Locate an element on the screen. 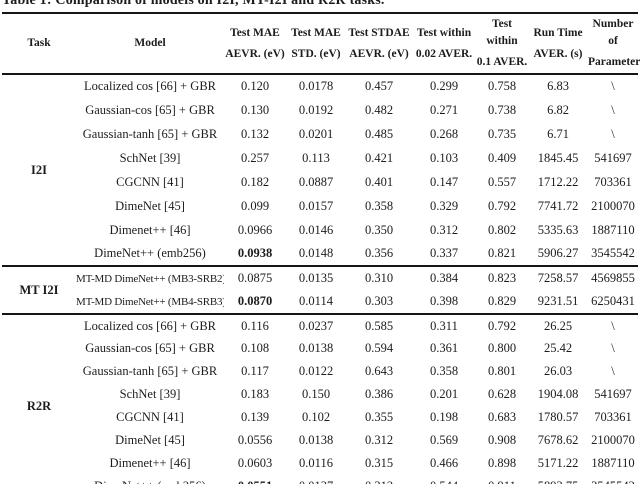 The width and height of the screenshot is (640, 484). header-line1: Number of is located at coordinates (613, 32).